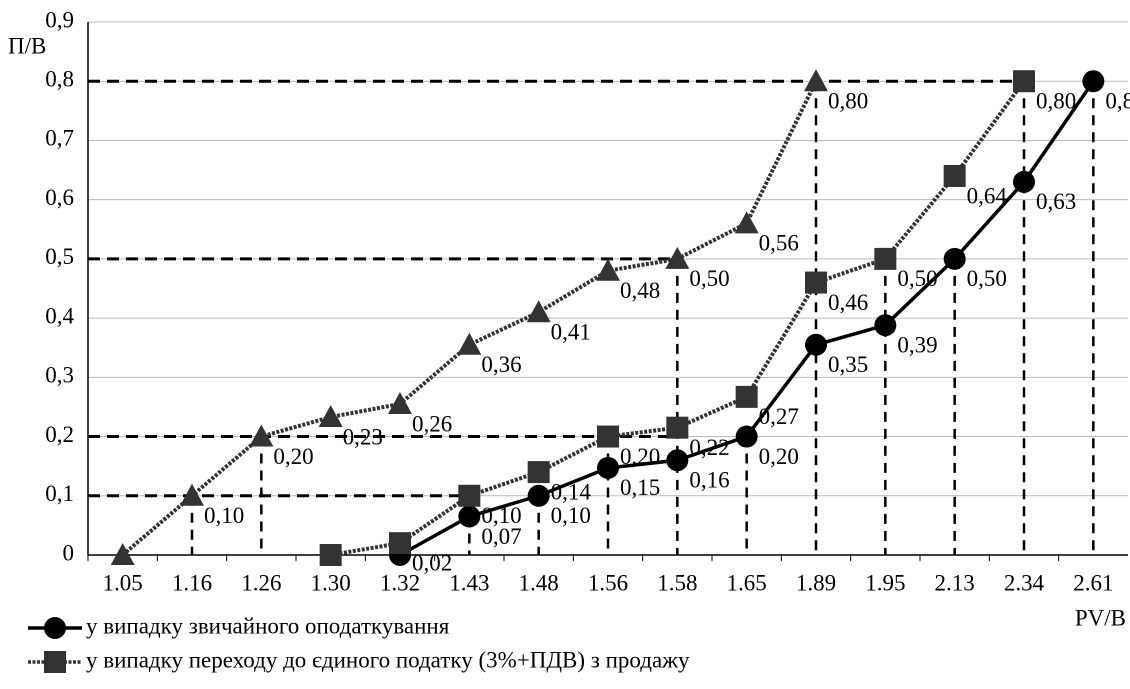 This screenshot has width=1130, height=689. Describe the element at coordinates (779, 416) in the screenshot. I see `value-label: 0,27` at that location.